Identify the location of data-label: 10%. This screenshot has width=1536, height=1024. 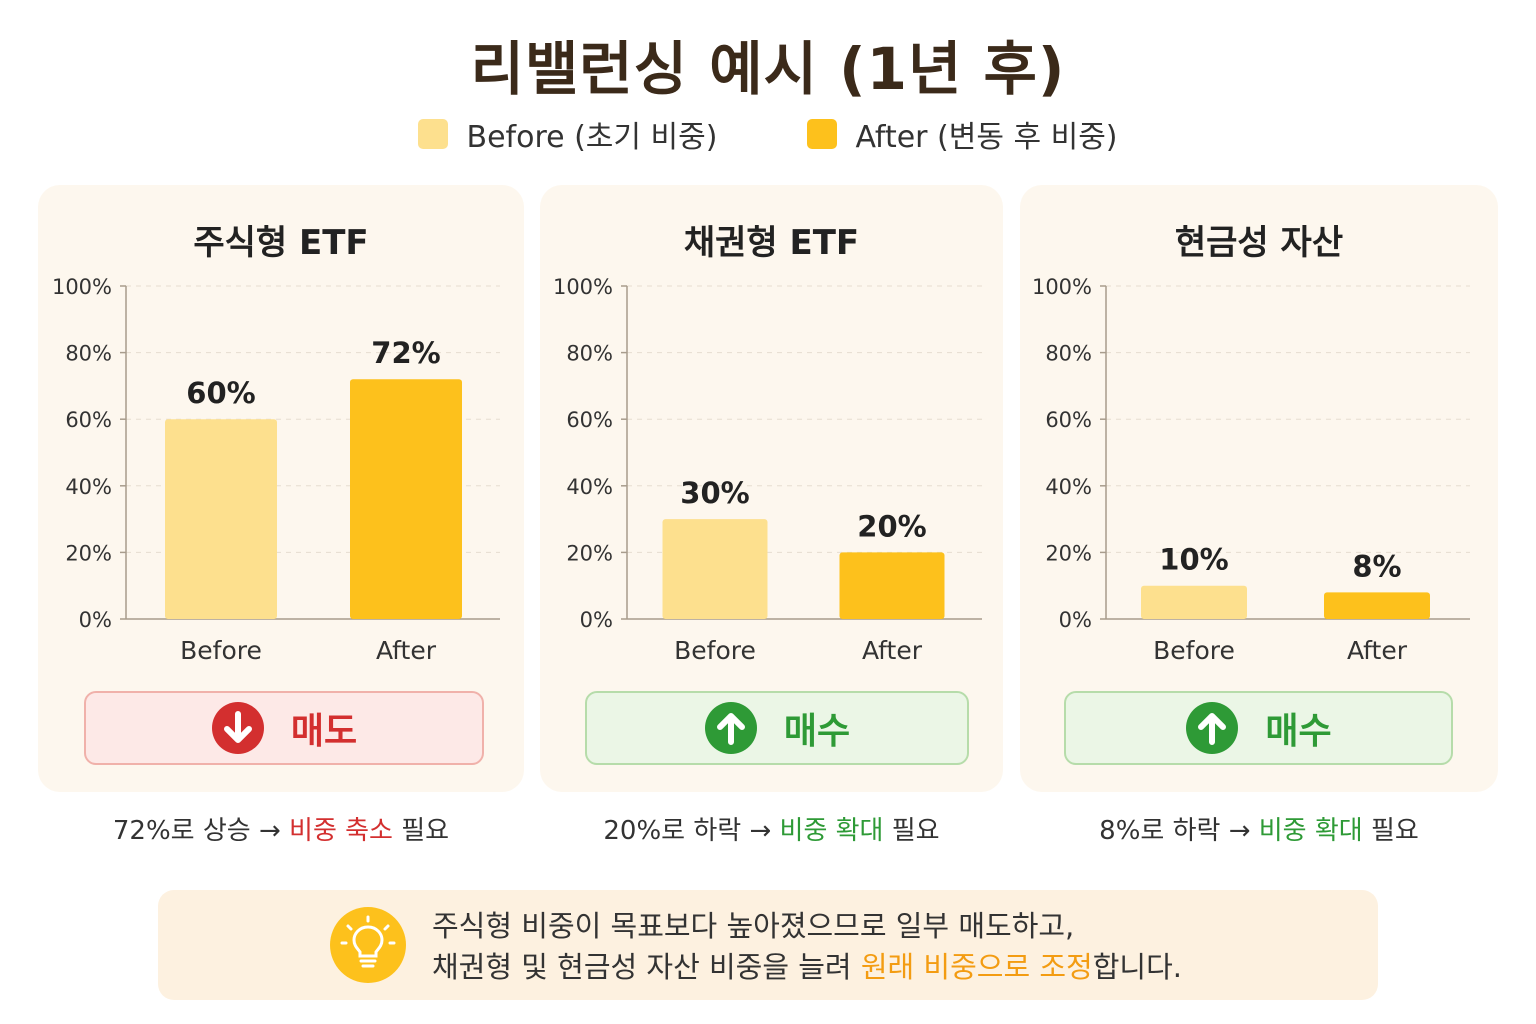
(1193, 560).